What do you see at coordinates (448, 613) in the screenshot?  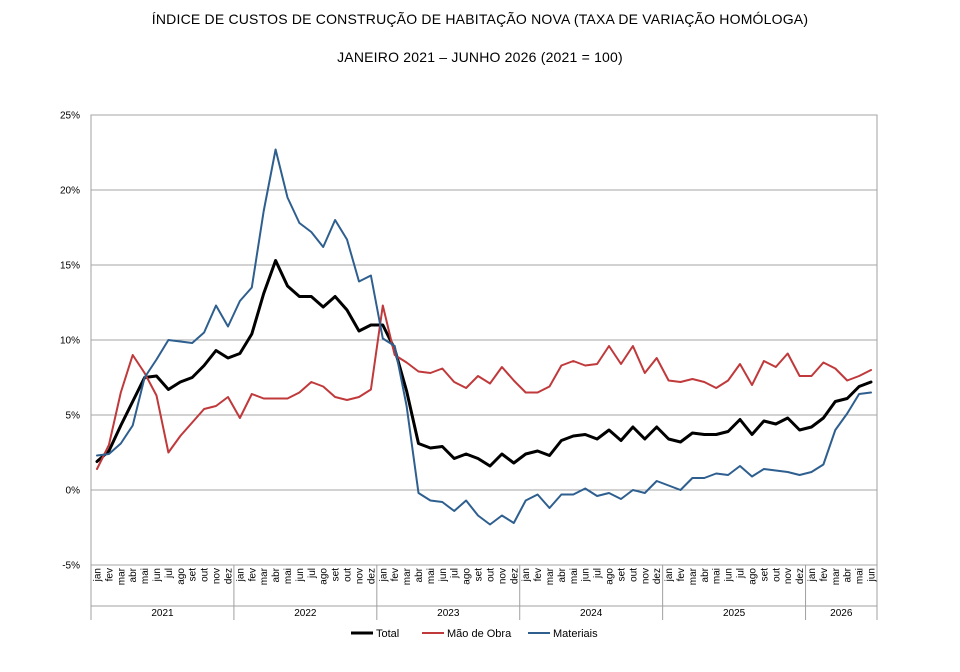 I see `x-year-label: 2023` at bounding box center [448, 613].